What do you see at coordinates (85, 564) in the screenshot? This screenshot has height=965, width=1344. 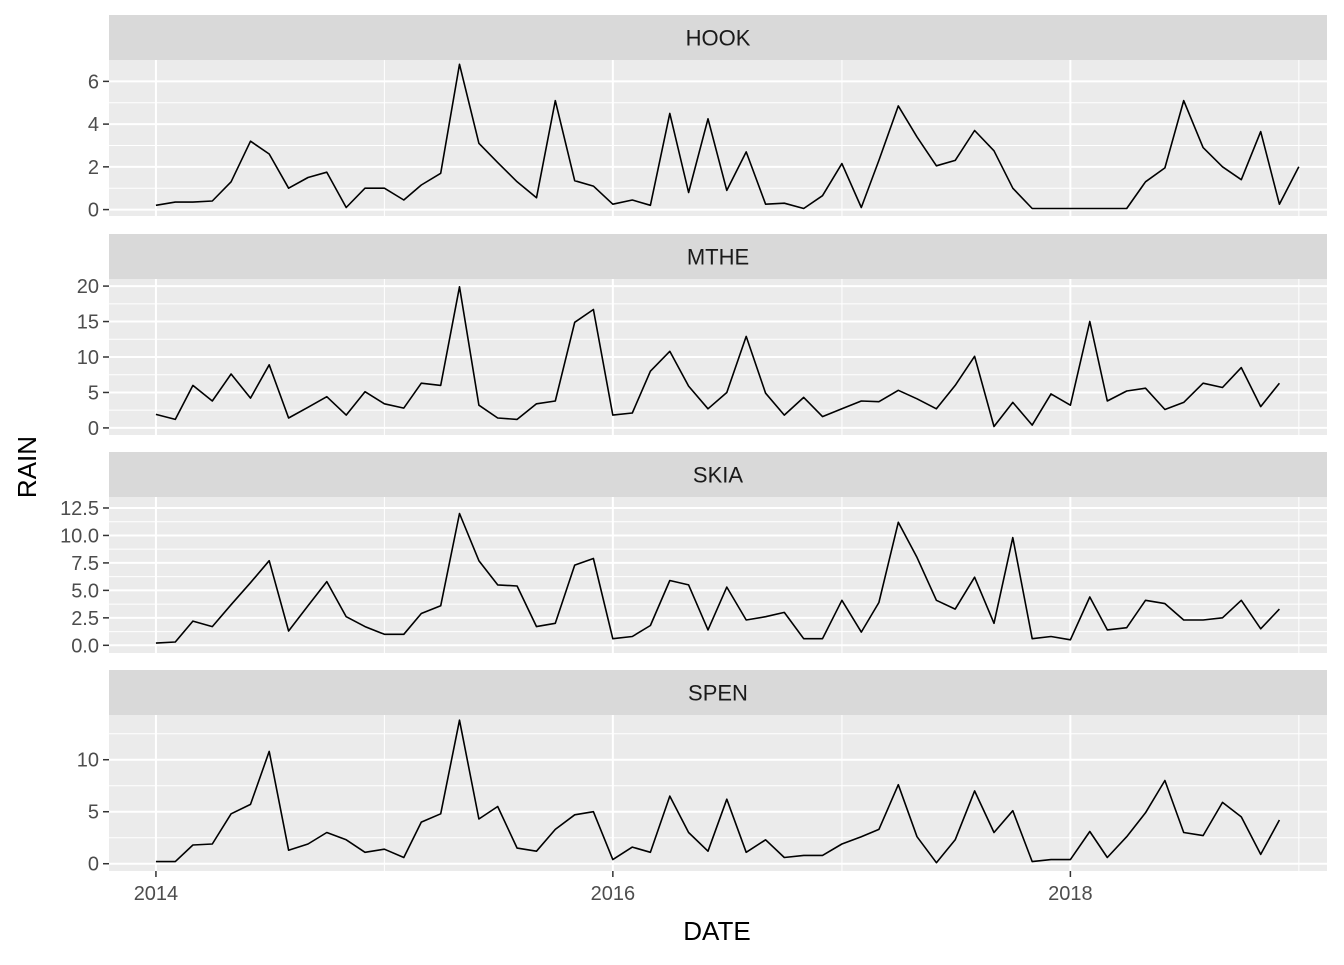 I see `y-tick-label: 7.5` at bounding box center [85, 564].